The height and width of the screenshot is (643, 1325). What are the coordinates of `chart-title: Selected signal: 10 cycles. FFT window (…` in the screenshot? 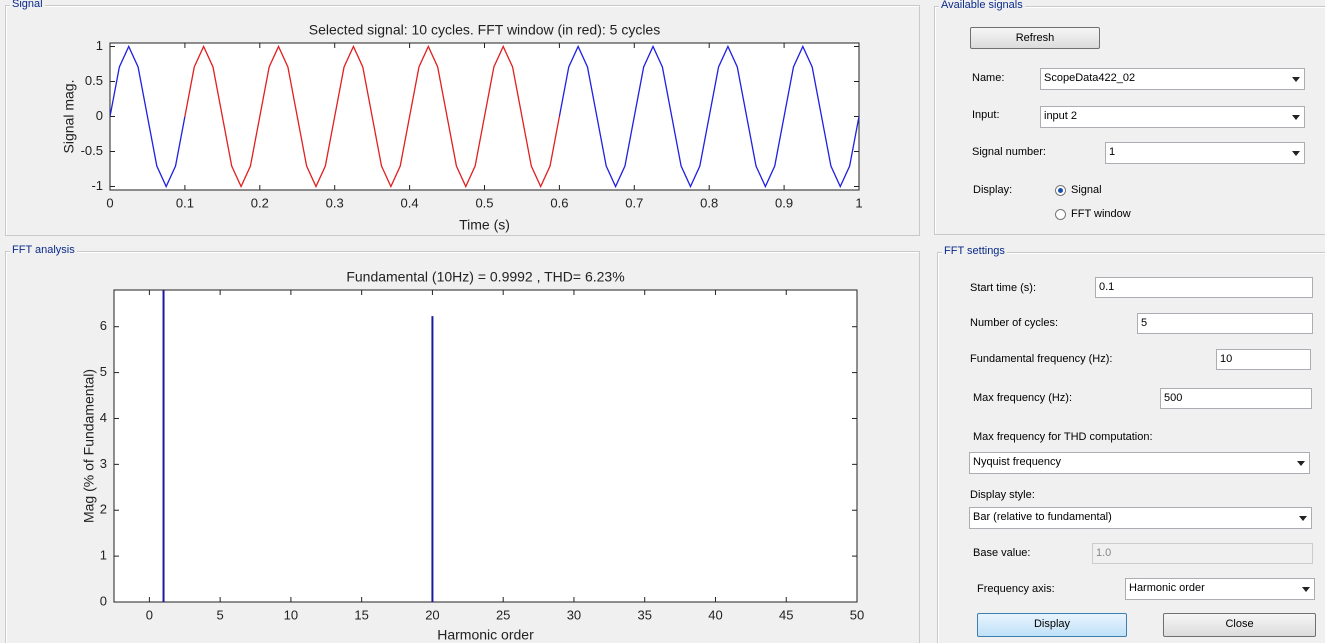 It's located at (484, 30).